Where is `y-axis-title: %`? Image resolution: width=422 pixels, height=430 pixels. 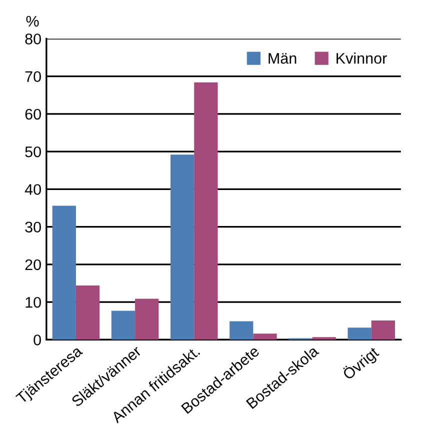
y-axis-title: % is located at coordinates (32, 21).